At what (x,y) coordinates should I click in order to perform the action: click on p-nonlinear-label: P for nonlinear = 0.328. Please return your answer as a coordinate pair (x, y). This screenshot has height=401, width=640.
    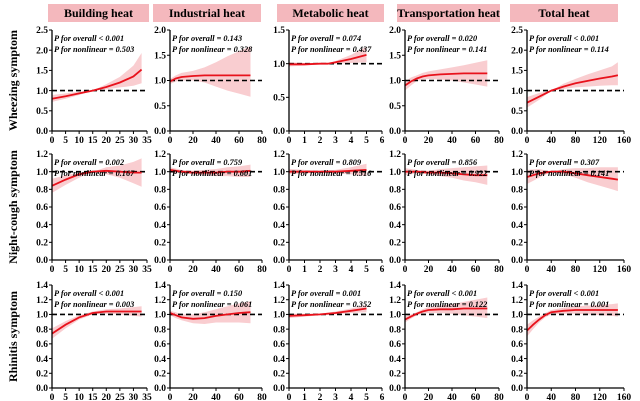
    Looking at the image, I should click on (212, 49).